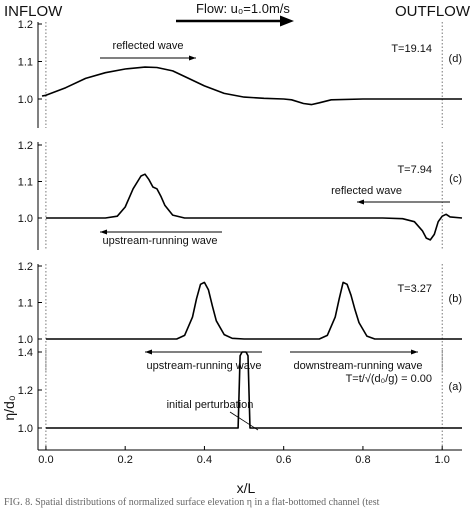 The height and width of the screenshot is (508, 474). I want to click on annotation-pointer, so click(244, 421).